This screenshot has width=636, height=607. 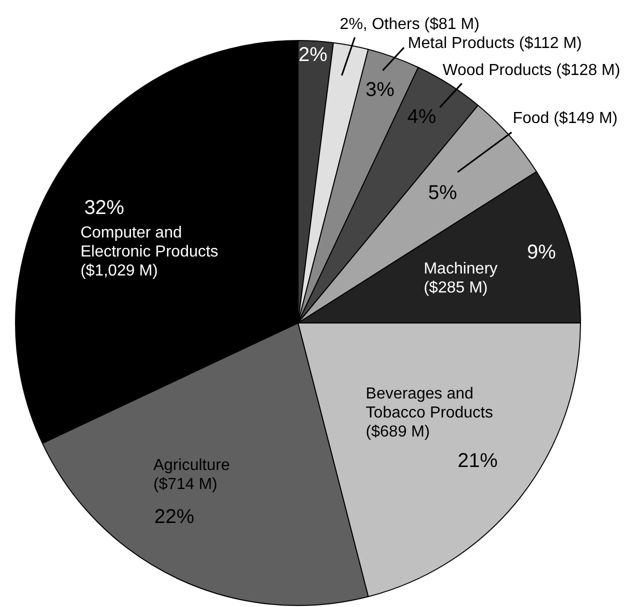 What do you see at coordinates (565, 118) in the screenshot?
I see `slice-label: Food ($149 M)` at bounding box center [565, 118].